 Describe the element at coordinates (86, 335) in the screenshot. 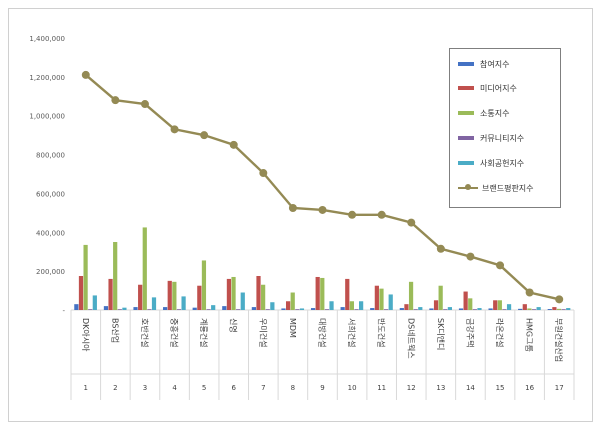

I see `category-label: DK아시아` at that location.